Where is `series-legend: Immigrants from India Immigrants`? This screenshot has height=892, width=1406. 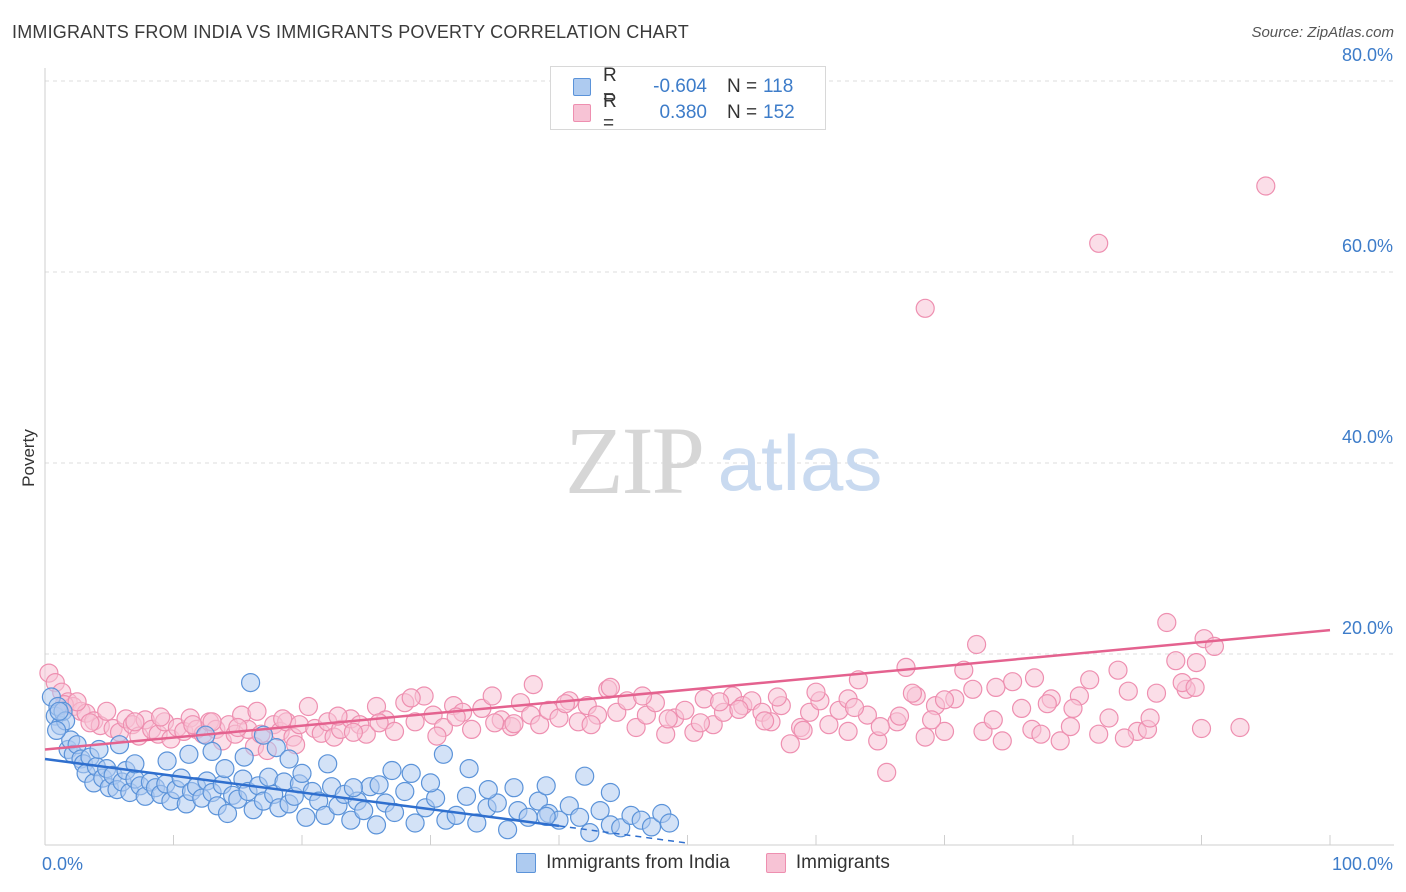
series-legend: Immigrants from India Immigrants is located at coordinates (703, 863).